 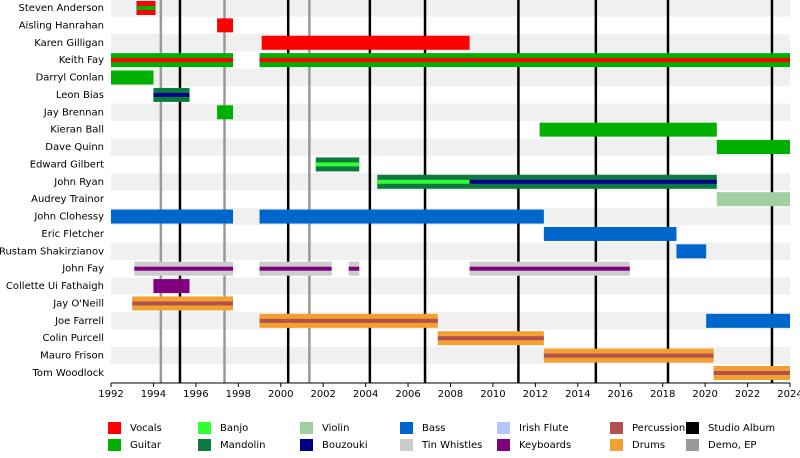 I want to click on member-name: John Ryan, so click(x=78, y=182).